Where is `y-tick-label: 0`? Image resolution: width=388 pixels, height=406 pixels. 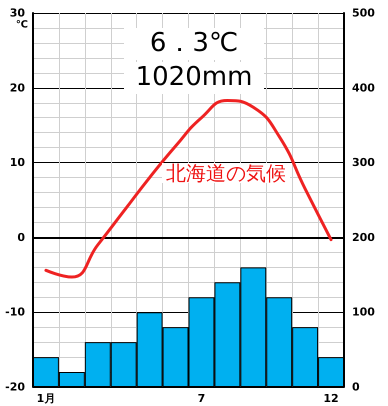 y-tick-label: 0 is located at coordinates (21, 237).